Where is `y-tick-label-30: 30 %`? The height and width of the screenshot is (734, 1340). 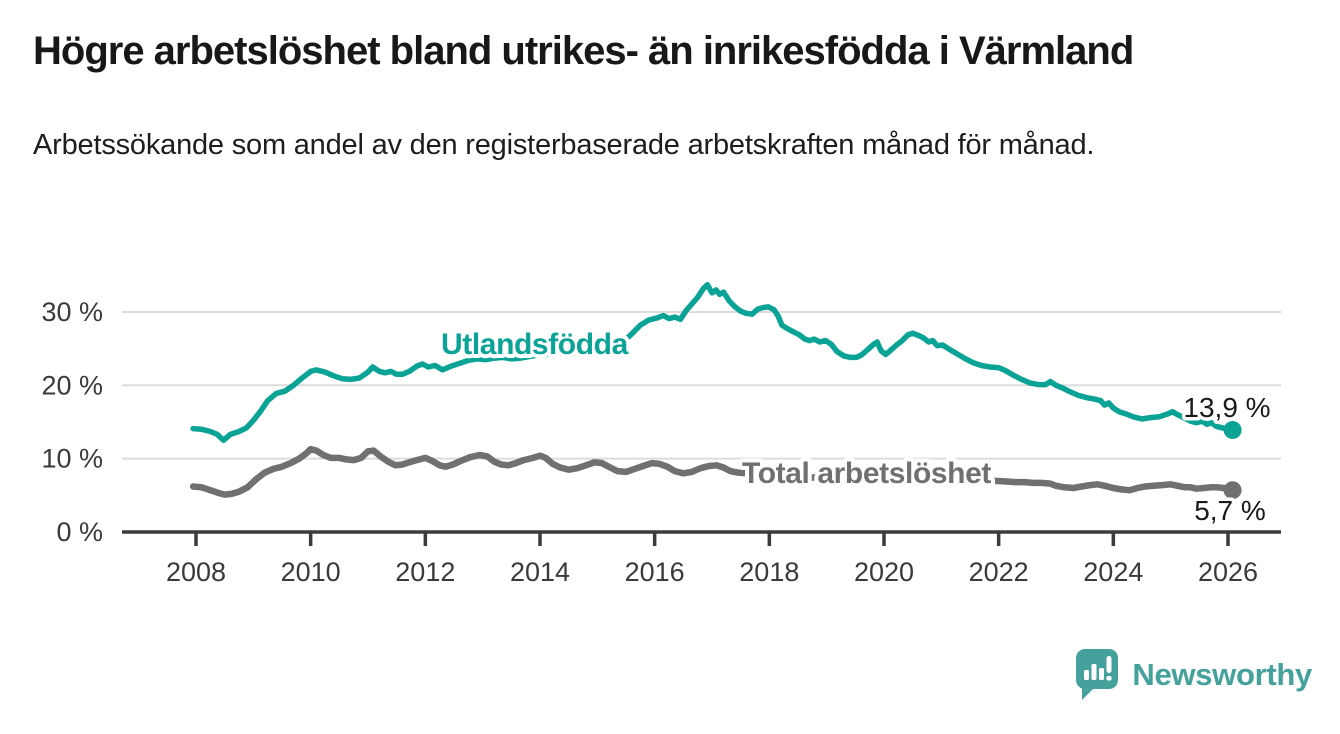 y-tick-label-30: 30 % is located at coordinates (72, 312).